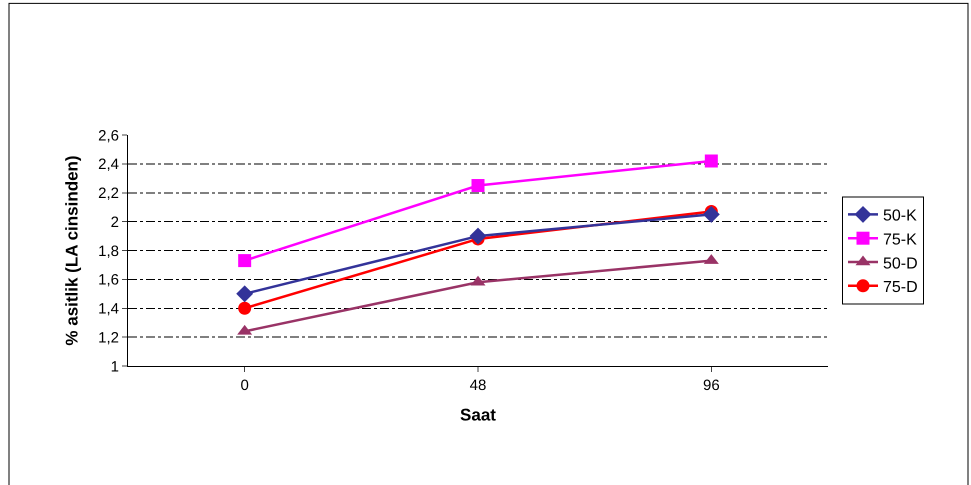  I want to click on y-tick-label: 2,6, so click(108, 135).